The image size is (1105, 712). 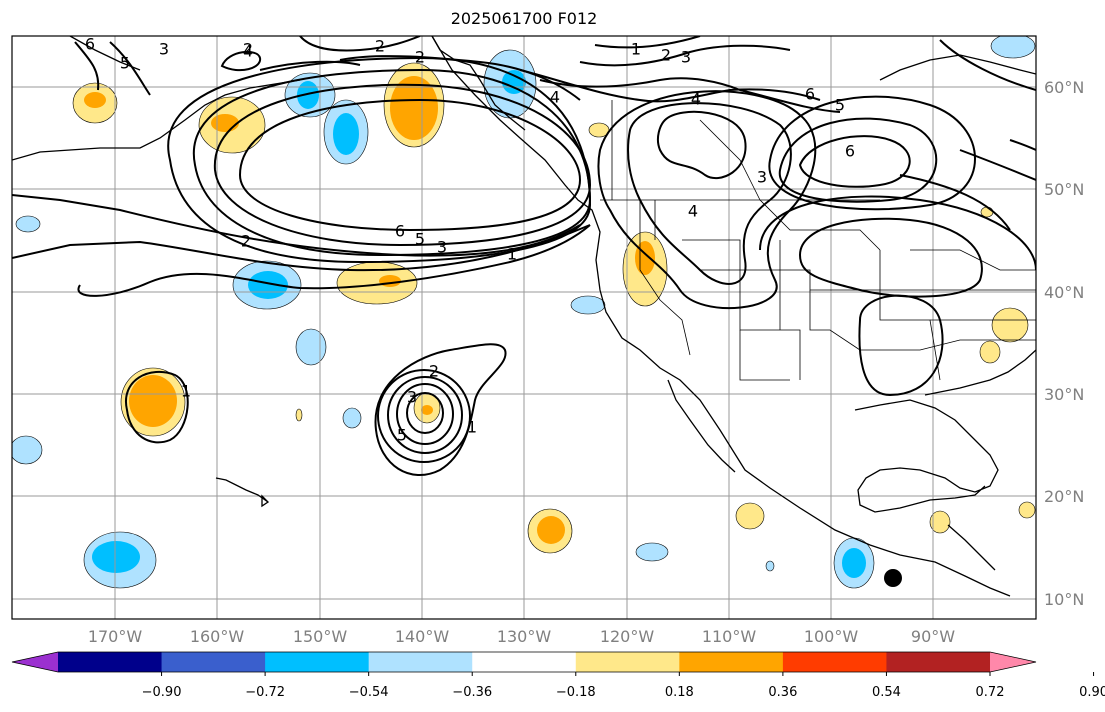 What do you see at coordinates (1092, 692) in the screenshot?
I see `colorbar-tick-label: 0.90` at bounding box center [1092, 692].